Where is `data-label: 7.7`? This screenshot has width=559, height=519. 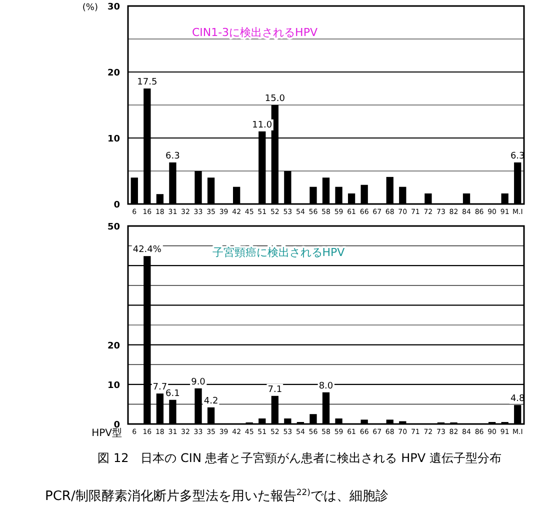
data-label: 7.7 is located at coordinates (160, 387).